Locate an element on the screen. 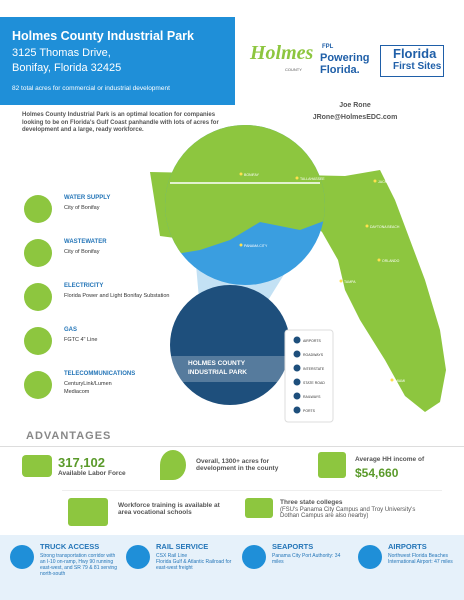 This screenshot has width=464, height=600. transport-band is located at coordinates (232, 567).